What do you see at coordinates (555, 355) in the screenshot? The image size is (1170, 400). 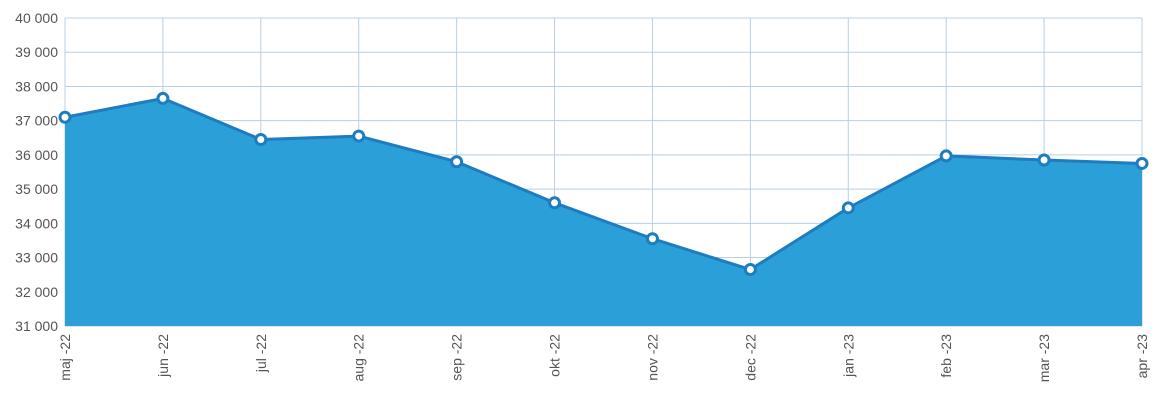 I see `x-tick-label: okt -22` at bounding box center [555, 355].